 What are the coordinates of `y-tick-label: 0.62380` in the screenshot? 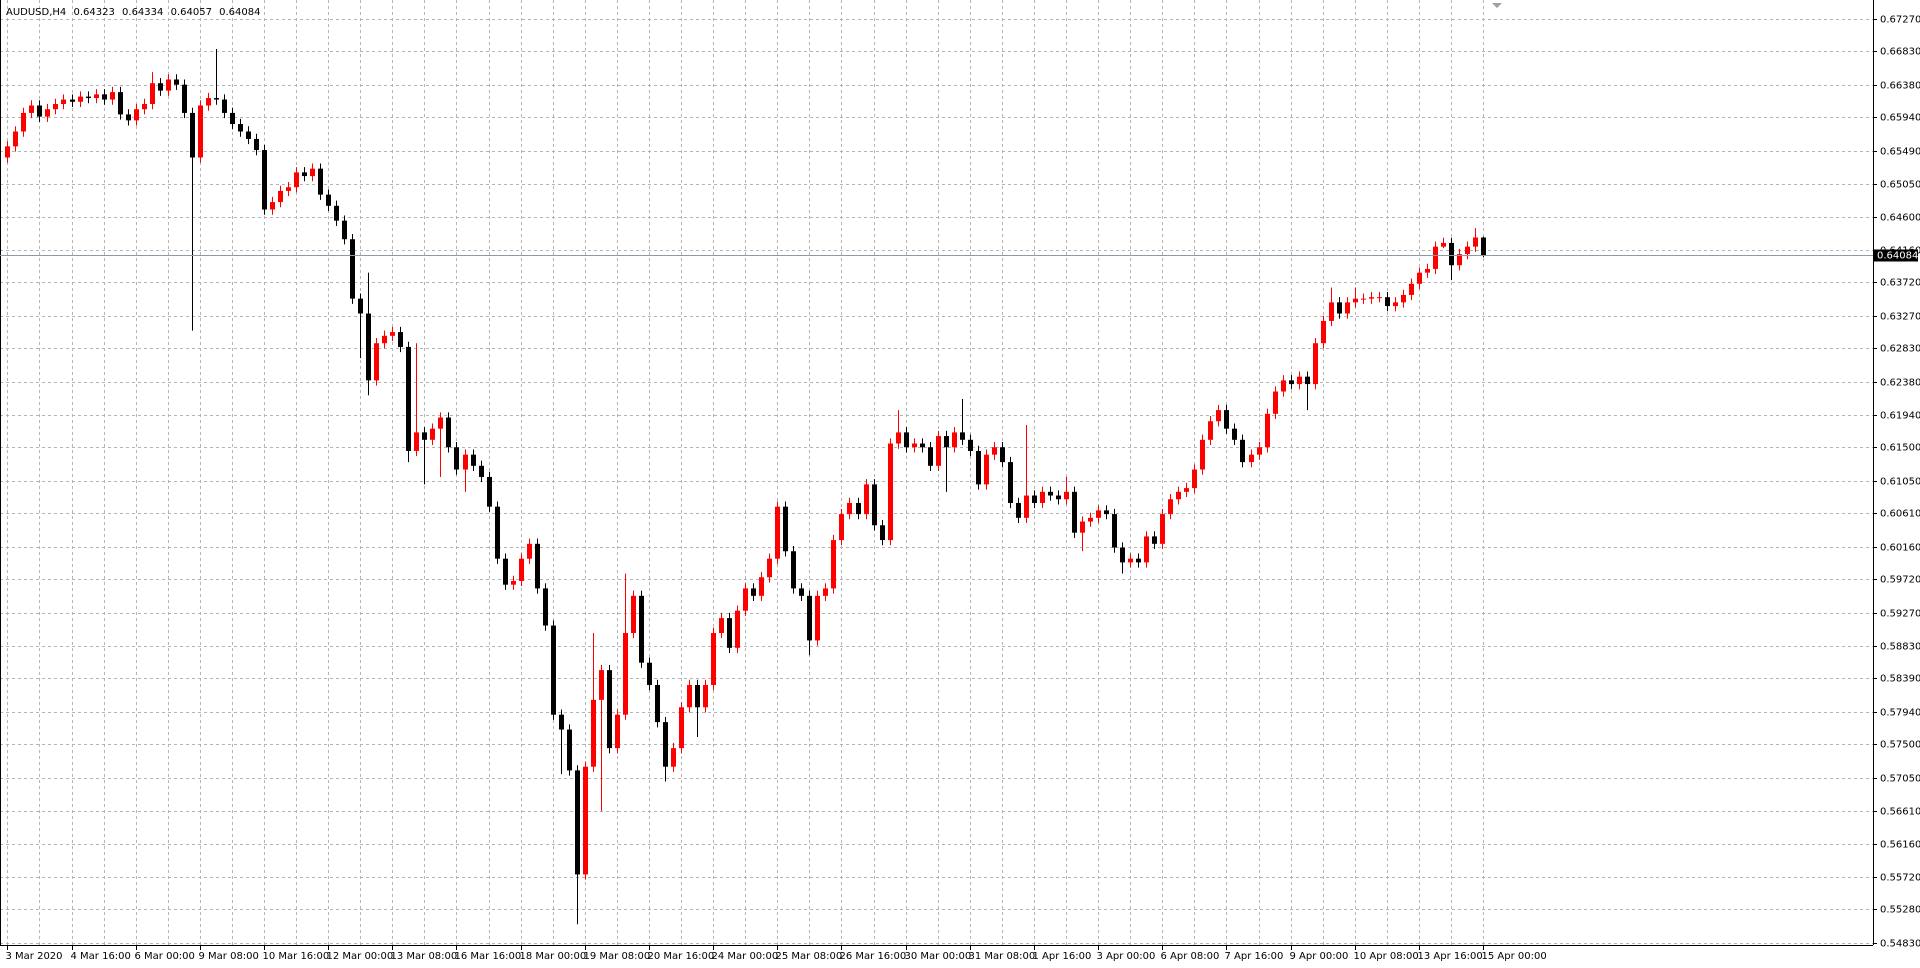 It's located at (1900, 383).